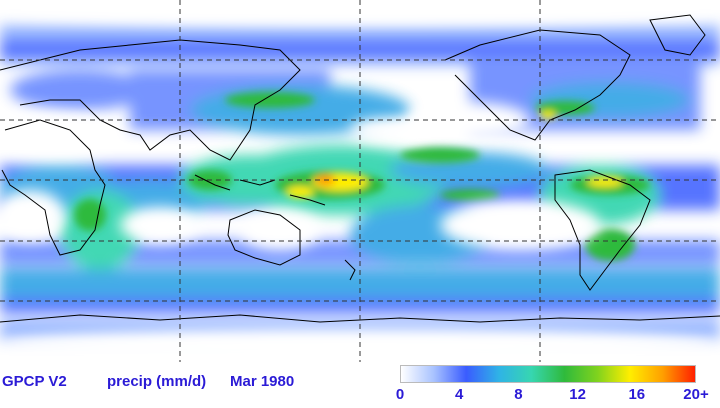 This screenshot has width=720, height=408. I want to click on date-label: Mar 1980, so click(262, 381).